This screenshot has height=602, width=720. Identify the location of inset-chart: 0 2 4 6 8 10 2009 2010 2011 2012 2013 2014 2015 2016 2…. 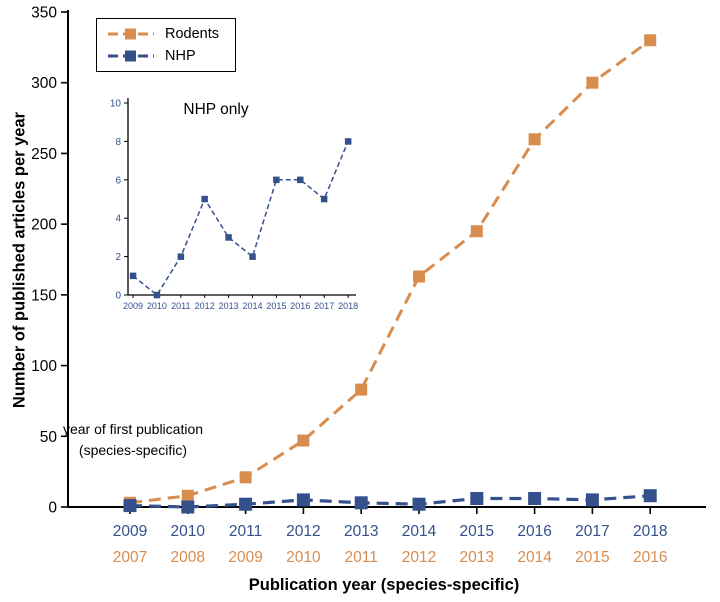
(234, 204).